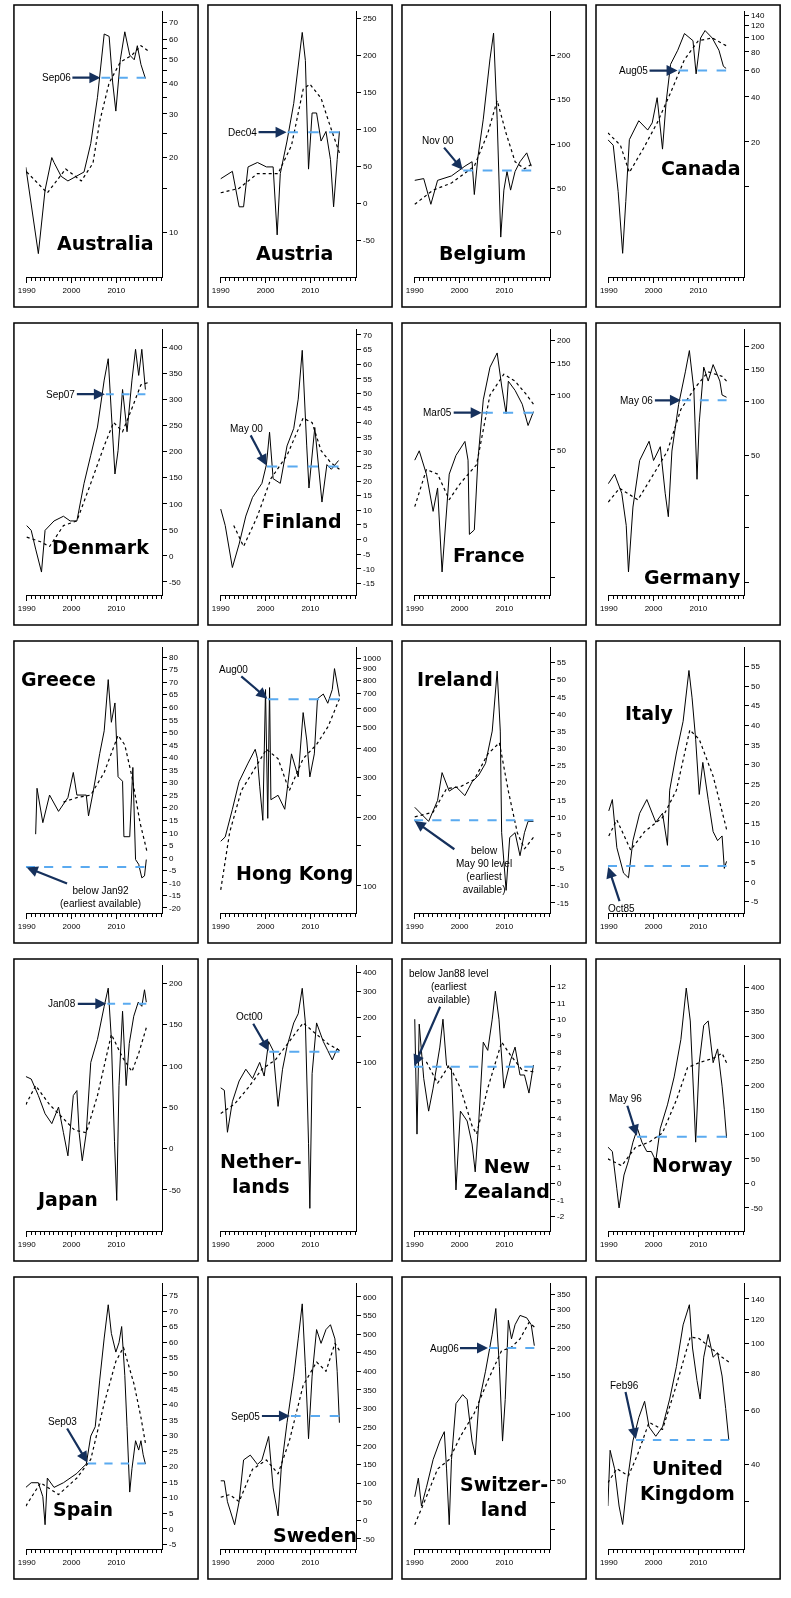  I want to click on annotation: Sep05, so click(246, 1416).